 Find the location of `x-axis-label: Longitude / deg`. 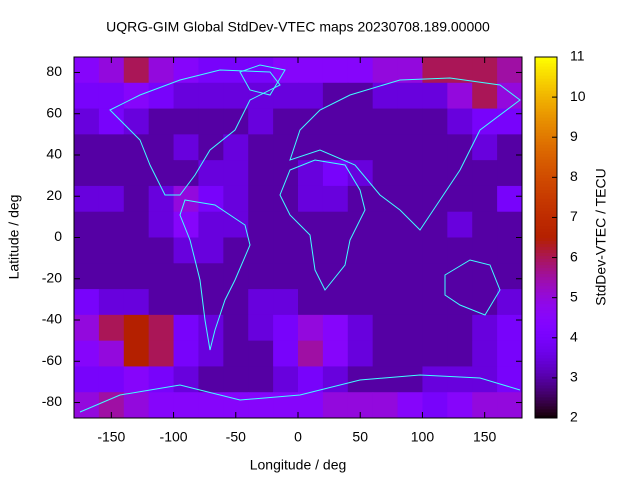

x-axis-label: Longitude / deg is located at coordinates (298, 465).